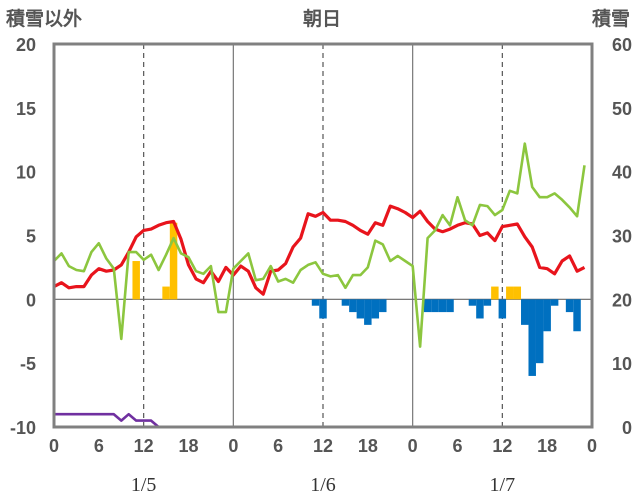  Describe the element at coordinates (622, 364) in the screenshot. I see `right-tick-5: 10` at that location.